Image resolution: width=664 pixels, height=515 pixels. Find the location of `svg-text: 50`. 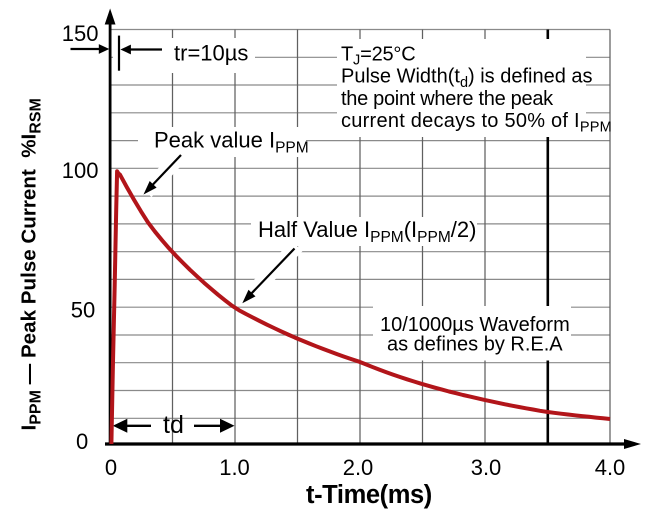

svg-text: 50 is located at coordinates (83, 309).